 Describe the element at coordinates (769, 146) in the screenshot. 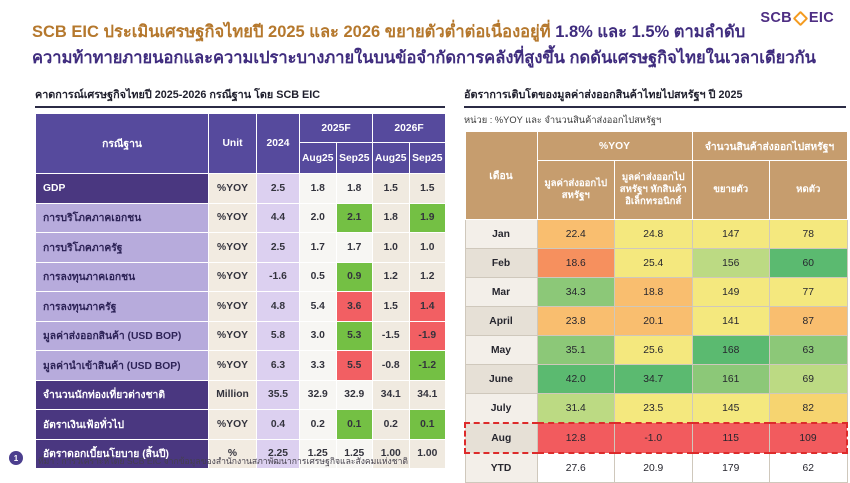

I see `col-group-count: จำนวนสินค้าส่งออกไปสหรัฐฯ` at that location.